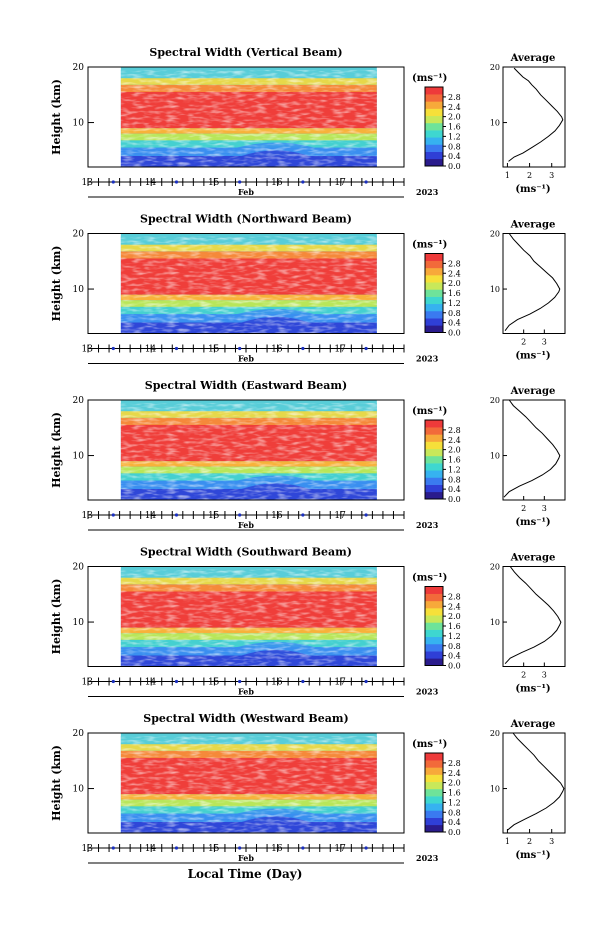 The width and height of the screenshot is (616, 931). I want to click on avg-title: Average, so click(533, 225).